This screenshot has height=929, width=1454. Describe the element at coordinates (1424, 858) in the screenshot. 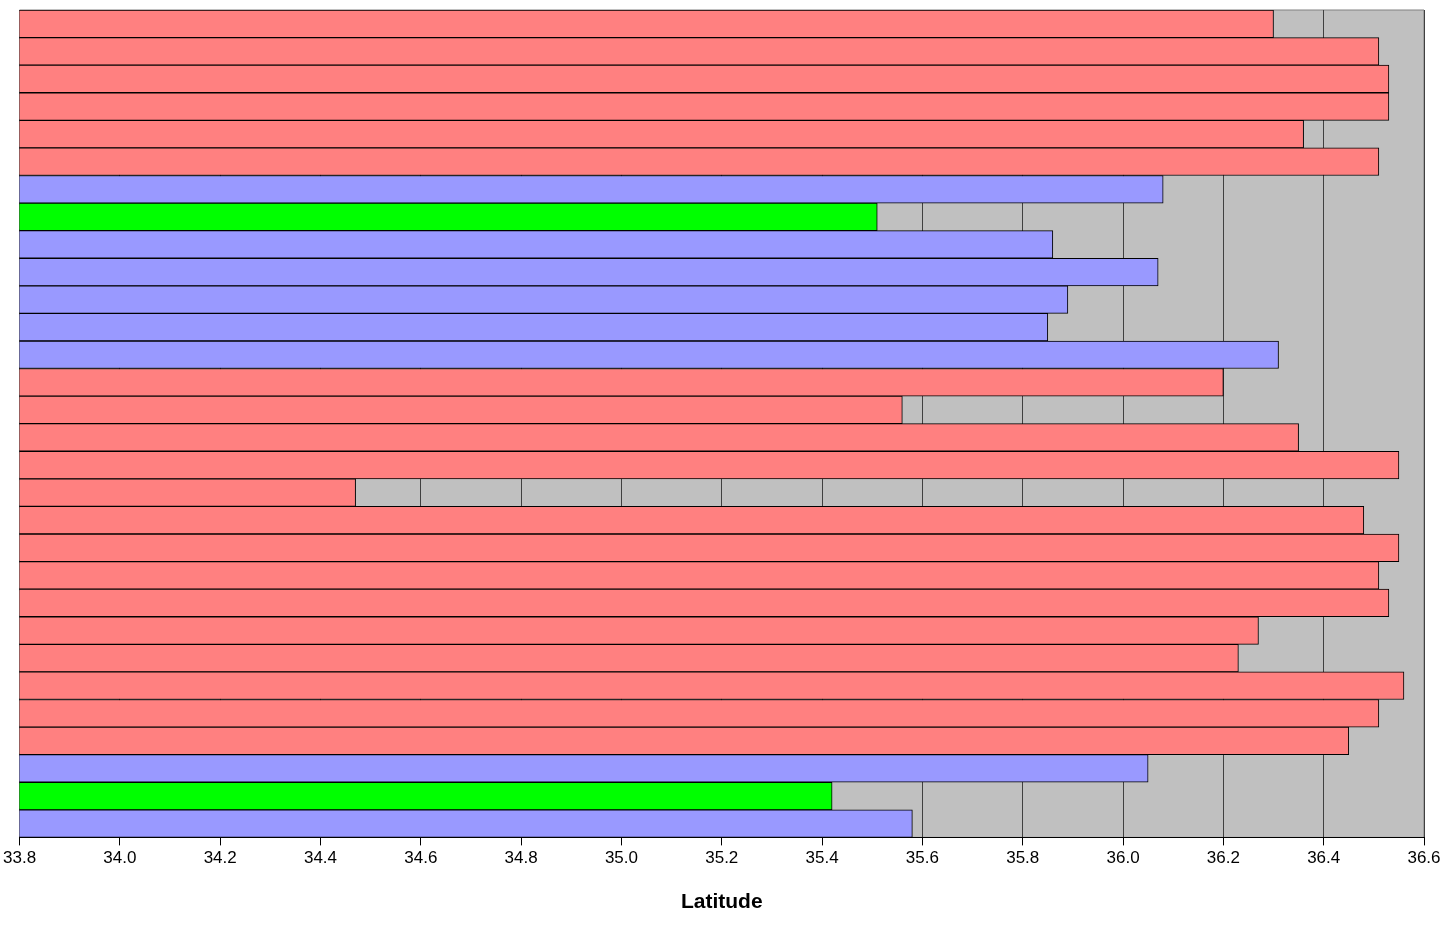

I see `x-tick-label: 36.6` at that location.